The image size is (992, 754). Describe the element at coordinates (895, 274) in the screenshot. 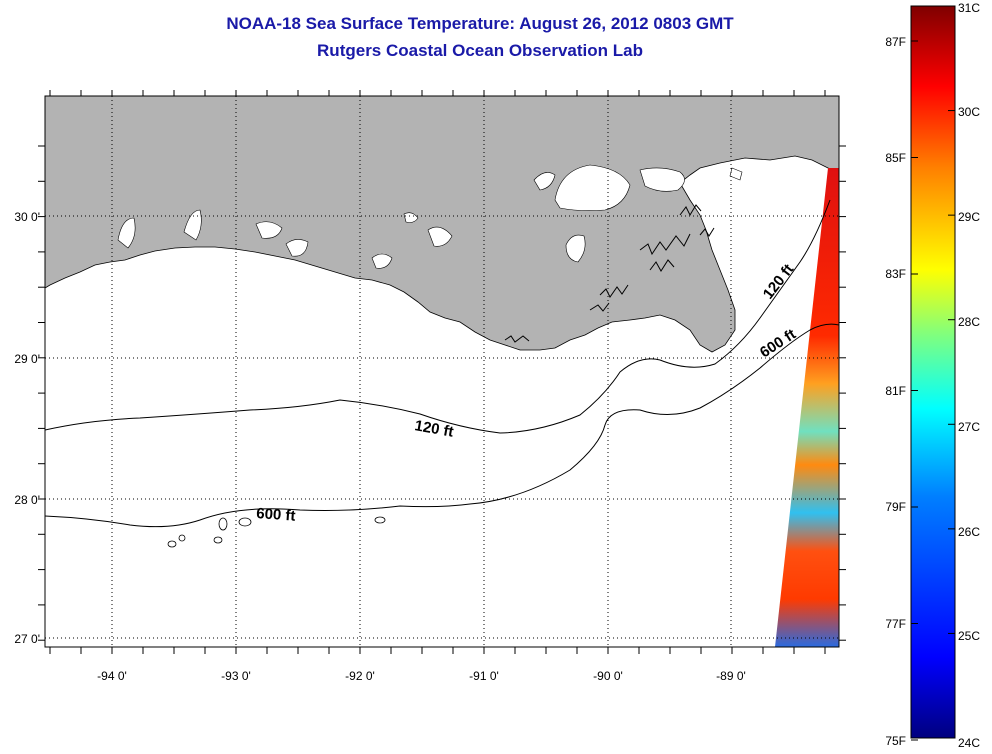

I see `cb-fahrenheit-83: 83F` at that location.